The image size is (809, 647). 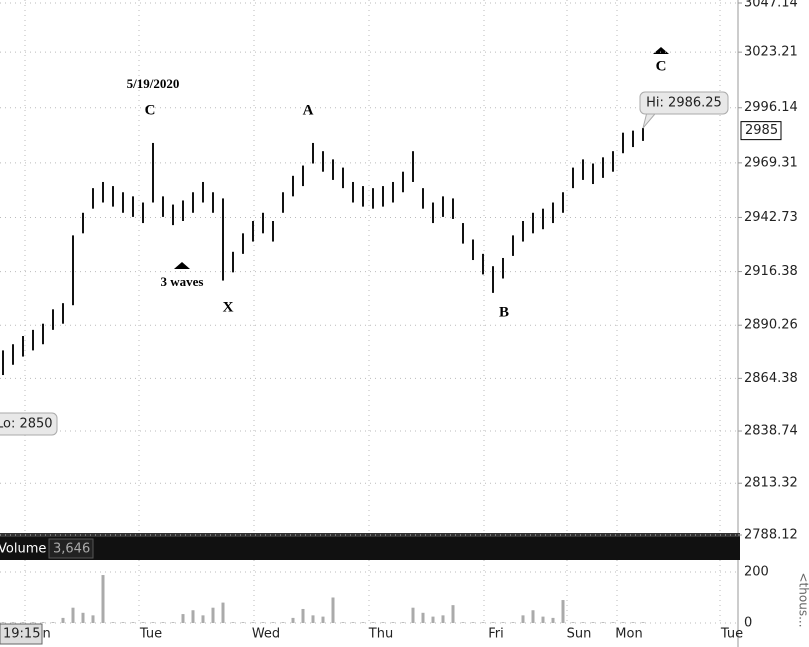 What do you see at coordinates (308, 110) in the screenshot?
I see `annotation: A` at bounding box center [308, 110].